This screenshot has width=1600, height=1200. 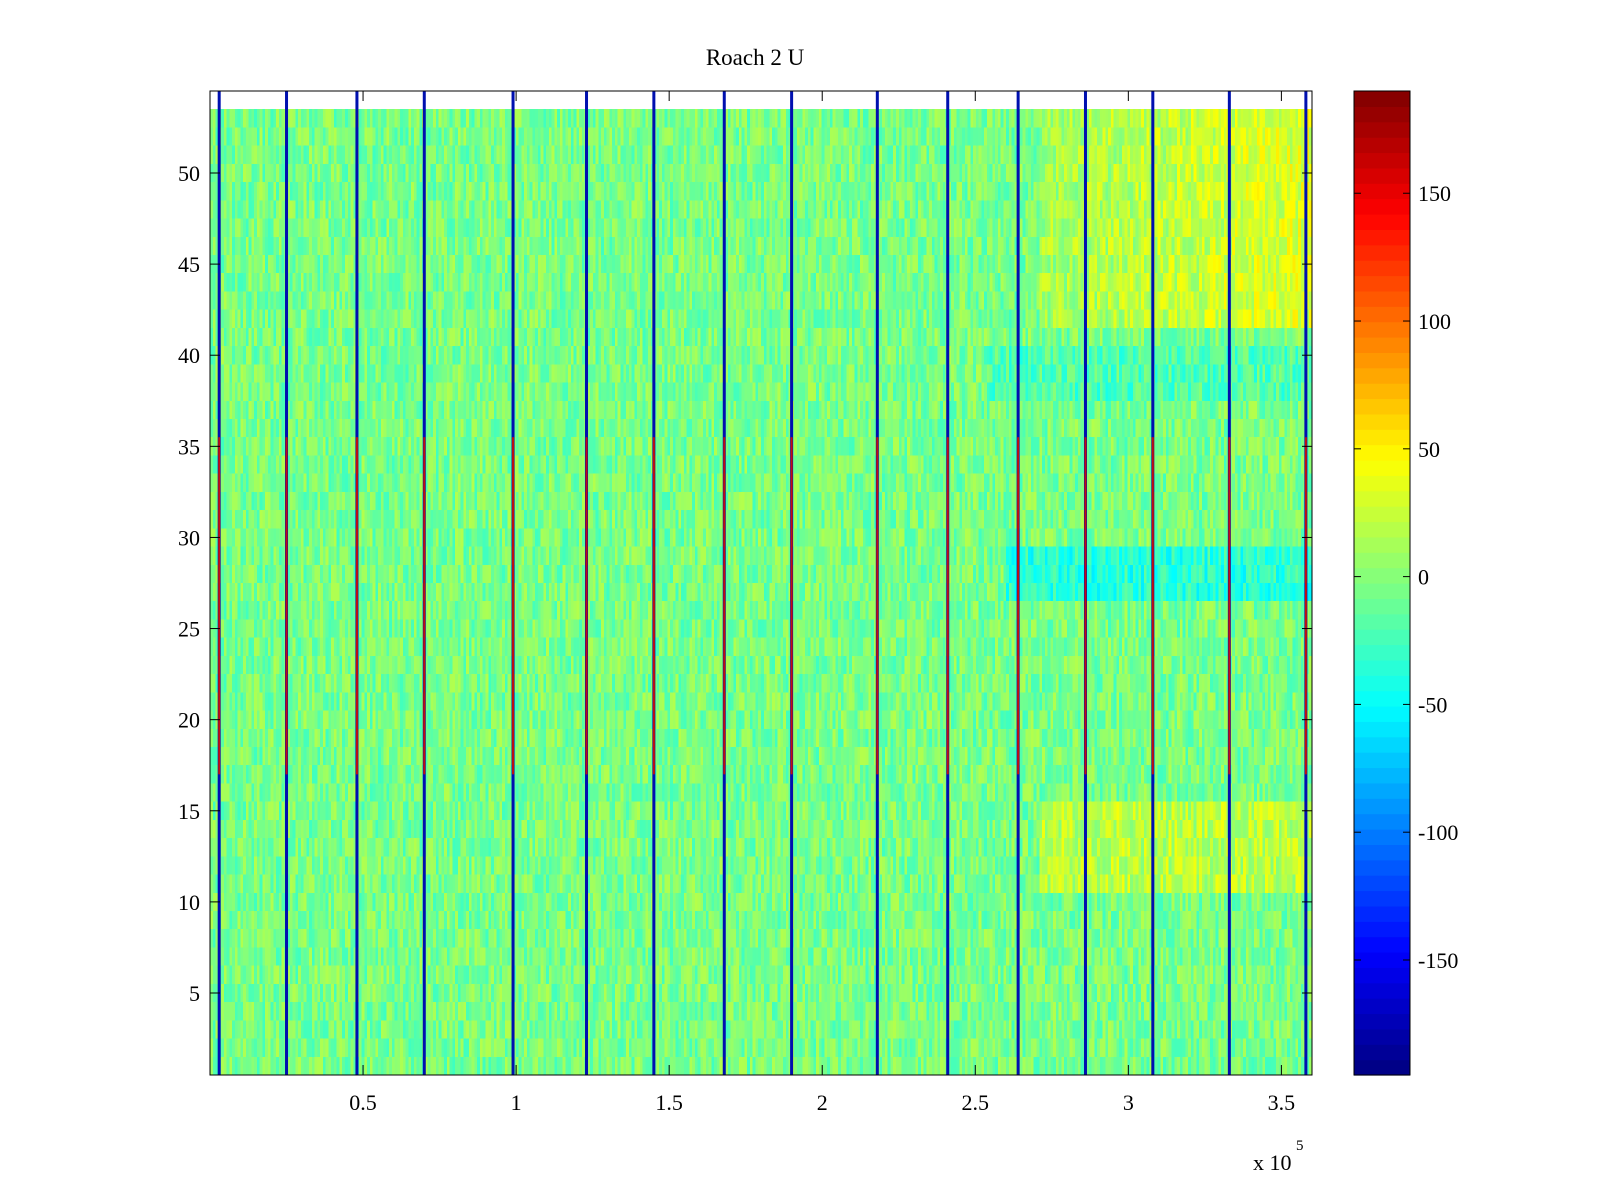 What do you see at coordinates (1272, 1162) in the screenshot?
I see `x-exponent-label: x 10` at bounding box center [1272, 1162].